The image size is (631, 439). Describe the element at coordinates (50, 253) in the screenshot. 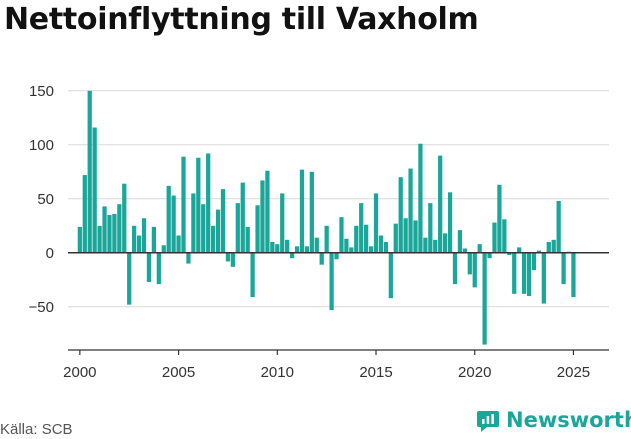

I see `y-tick-label: 0` at that location.